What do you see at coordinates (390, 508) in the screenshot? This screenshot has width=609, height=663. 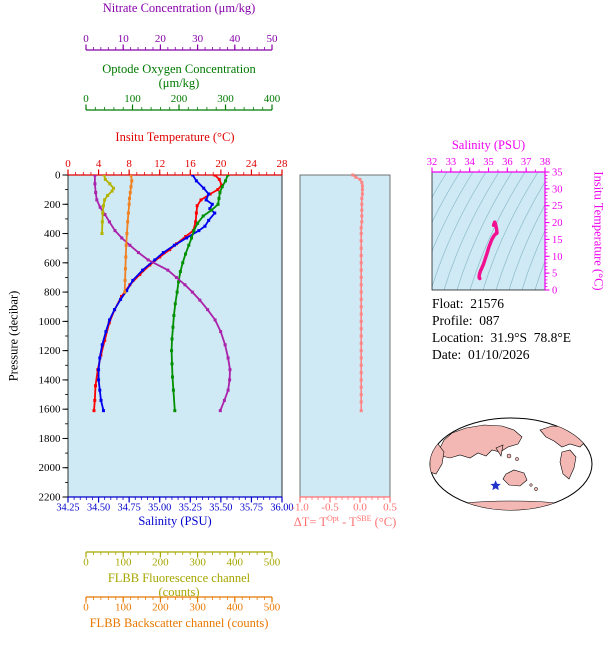 I see `svg-text: 0.5` at bounding box center [390, 508].